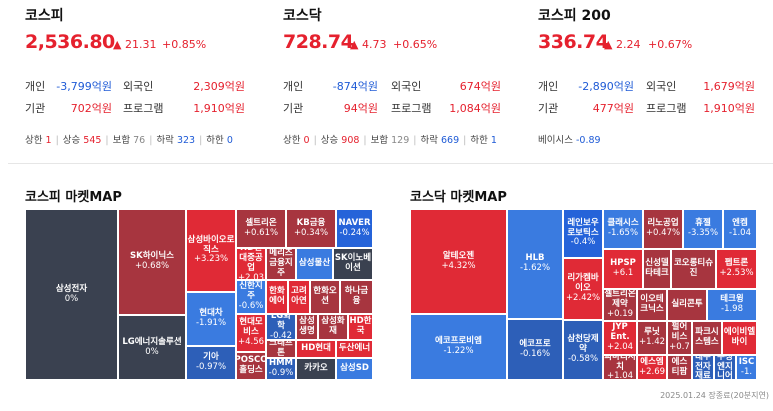 This screenshot has height=411, width=773. I want to click on stock-tile: 삼성물산, so click(314, 264).